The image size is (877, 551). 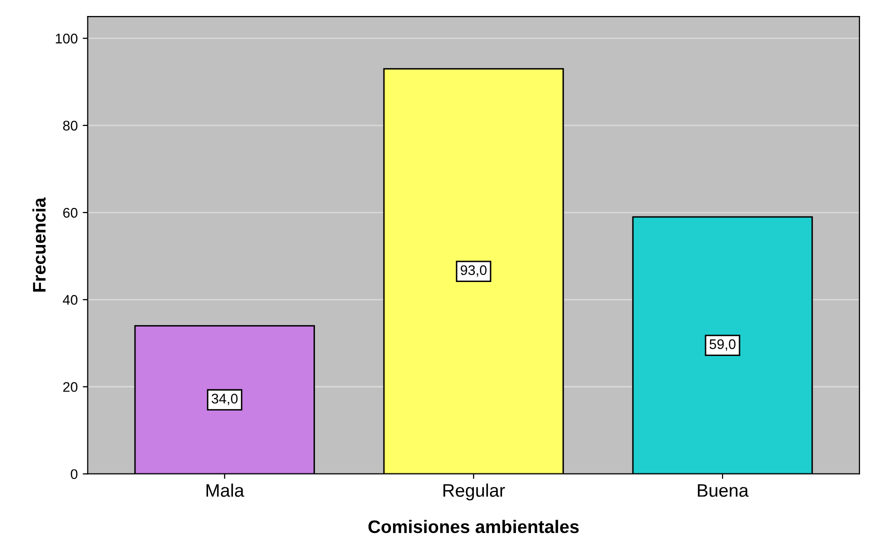 I want to click on data-label: 59,0, so click(x=723, y=345).